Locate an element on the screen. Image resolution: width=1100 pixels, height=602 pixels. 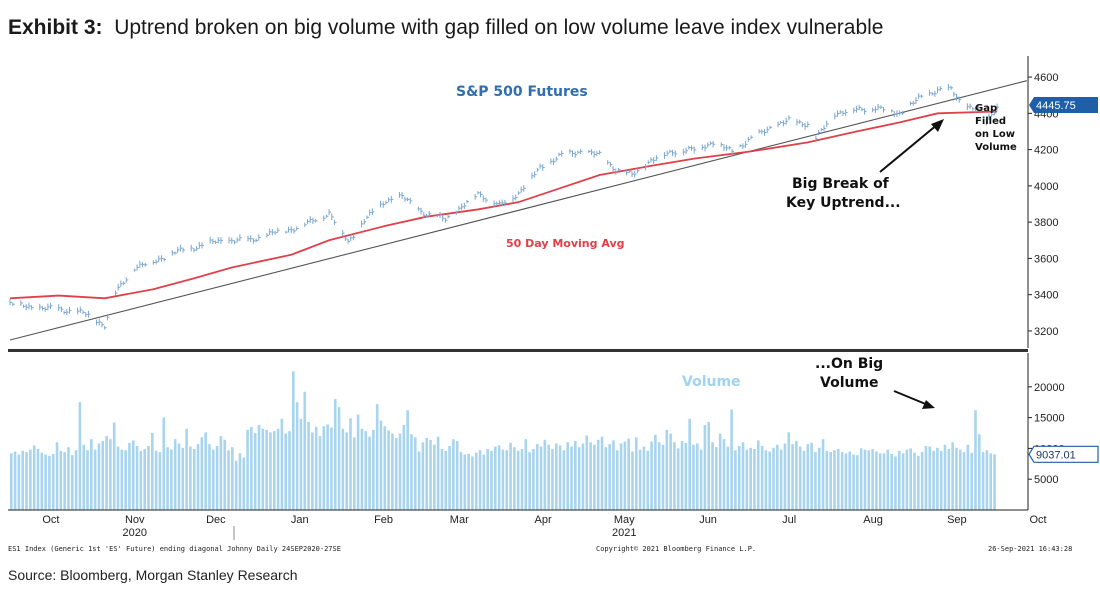
break-arrow is located at coordinates (909, 148).